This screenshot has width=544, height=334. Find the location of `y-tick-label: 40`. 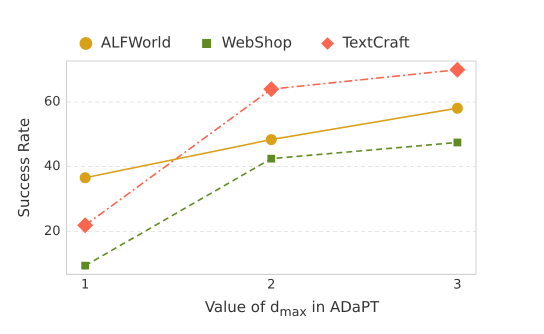

y-tick-label: 40 is located at coordinates (52, 166).